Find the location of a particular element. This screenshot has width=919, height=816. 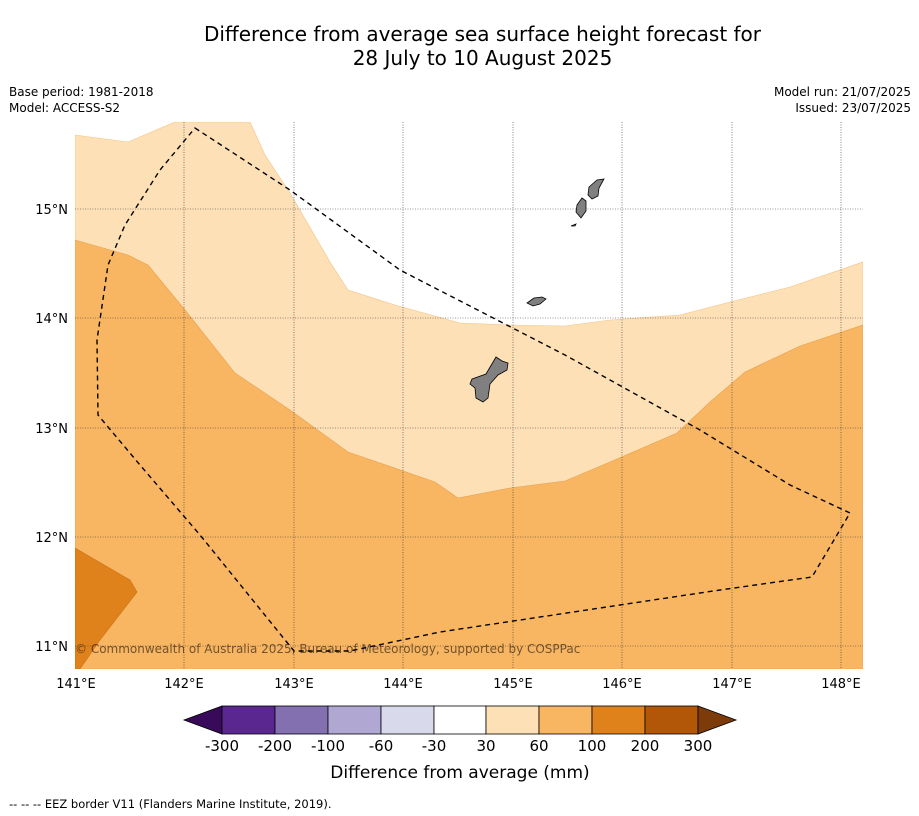

lat-tick-label: 11°N is located at coordinates (51, 647).